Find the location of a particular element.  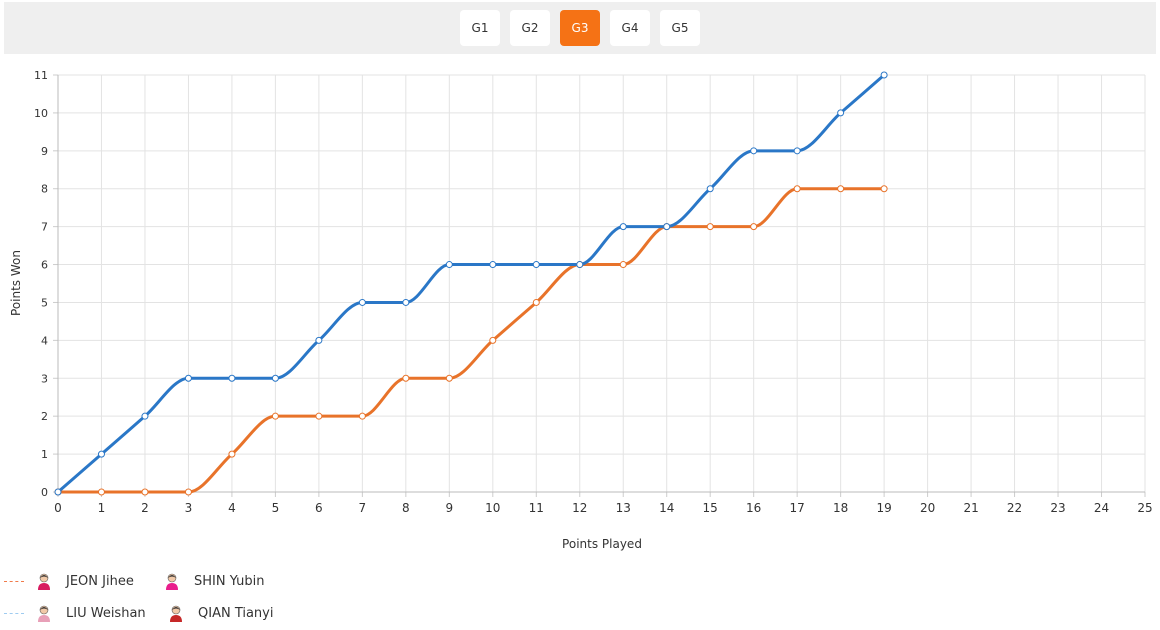

y-tick-label: 1 is located at coordinates (44, 454).